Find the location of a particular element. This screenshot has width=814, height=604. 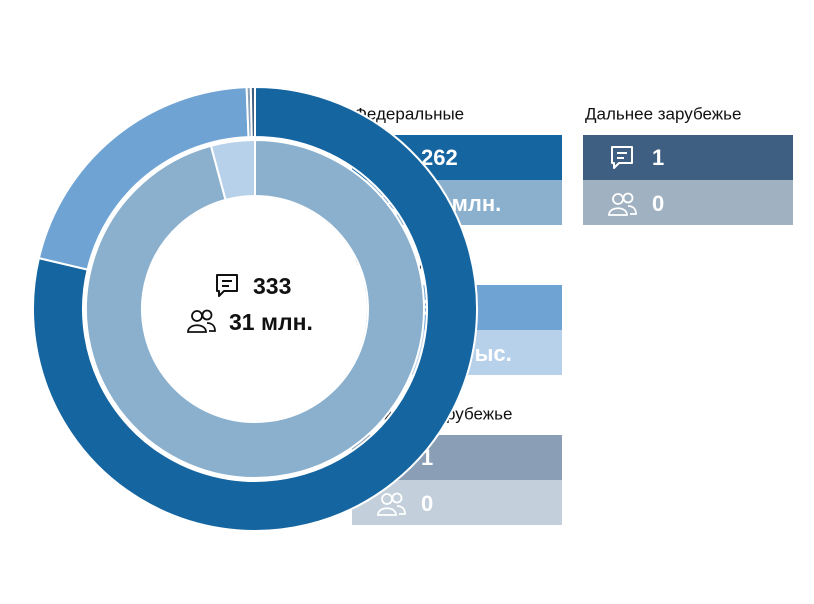

card-label: Дальнее зарубежье is located at coordinates (663, 113).